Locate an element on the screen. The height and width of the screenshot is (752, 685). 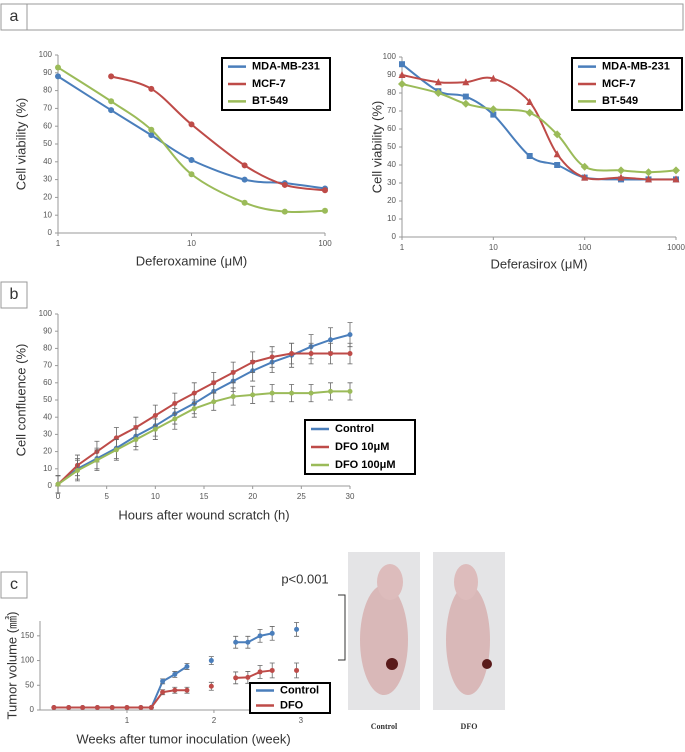
legend-label: MCF-7 is located at coordinates (619, 84).